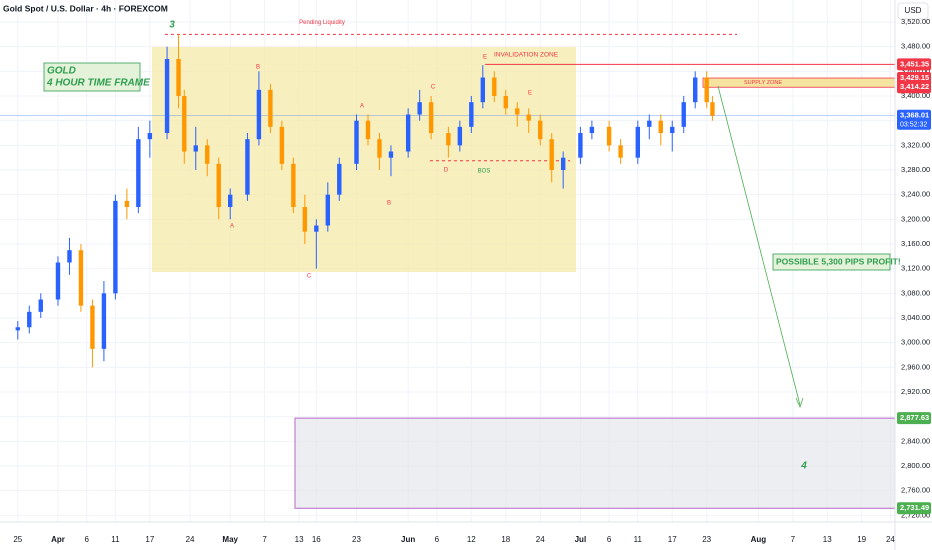  I want to click on y-tick-label: 3,280.00, so click(915, 169).